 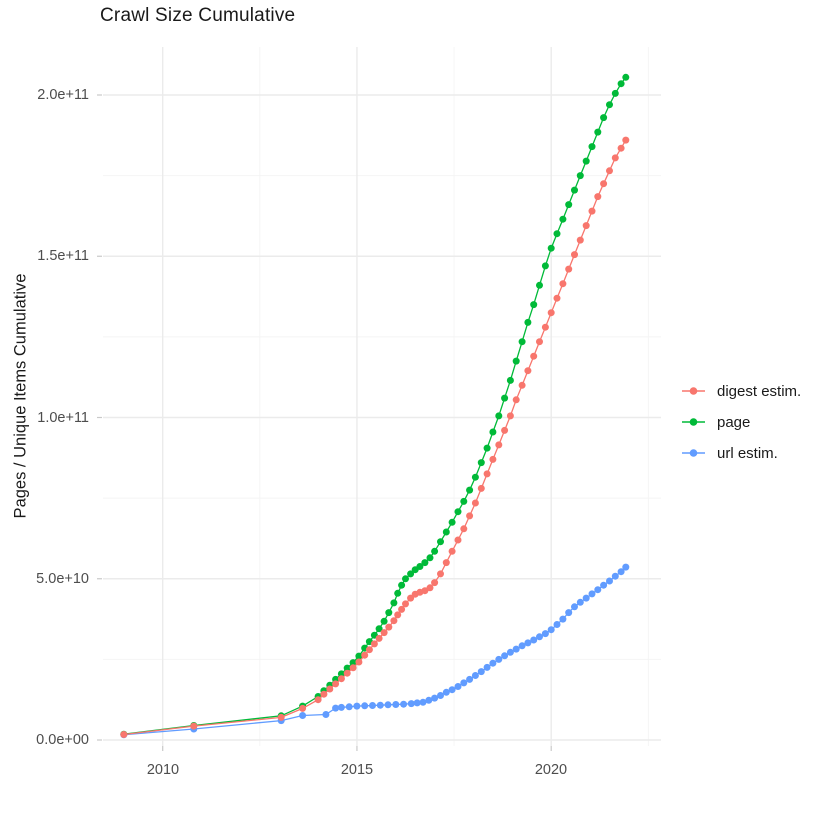 What do you see at coordinates (63, 95) in the screenshot?
I see `y-tick-label: 2.0e+11` at bounding box center [63, 95].